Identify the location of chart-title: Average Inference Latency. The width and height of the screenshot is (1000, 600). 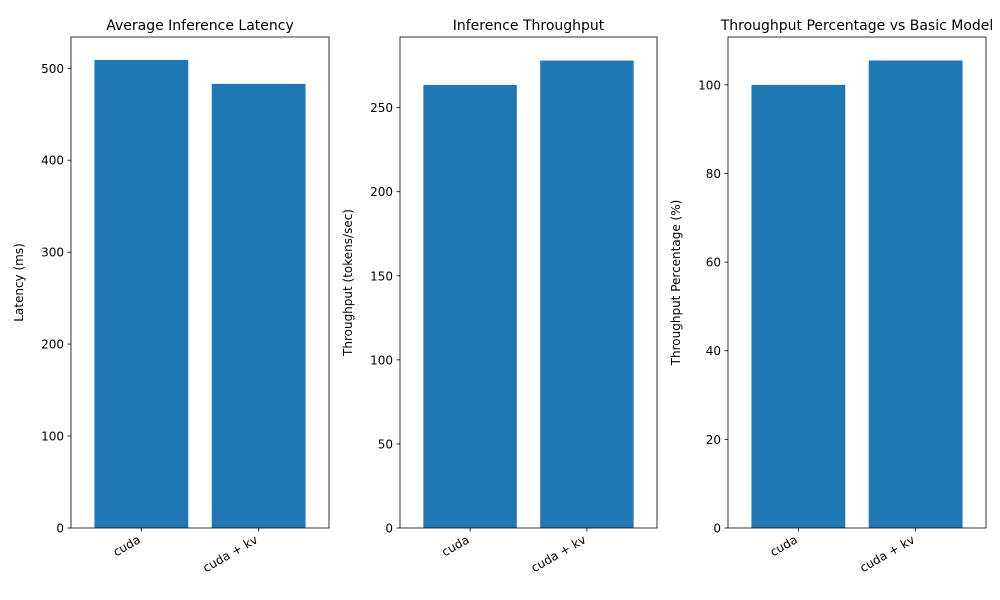
(200, 26).